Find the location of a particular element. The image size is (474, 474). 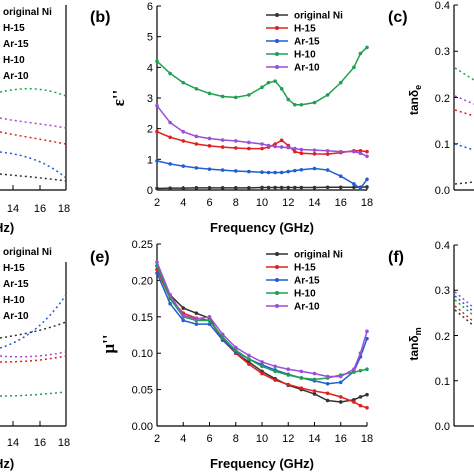

chart-e-x-tick-label: 18 is located at coordinates (367, 439).